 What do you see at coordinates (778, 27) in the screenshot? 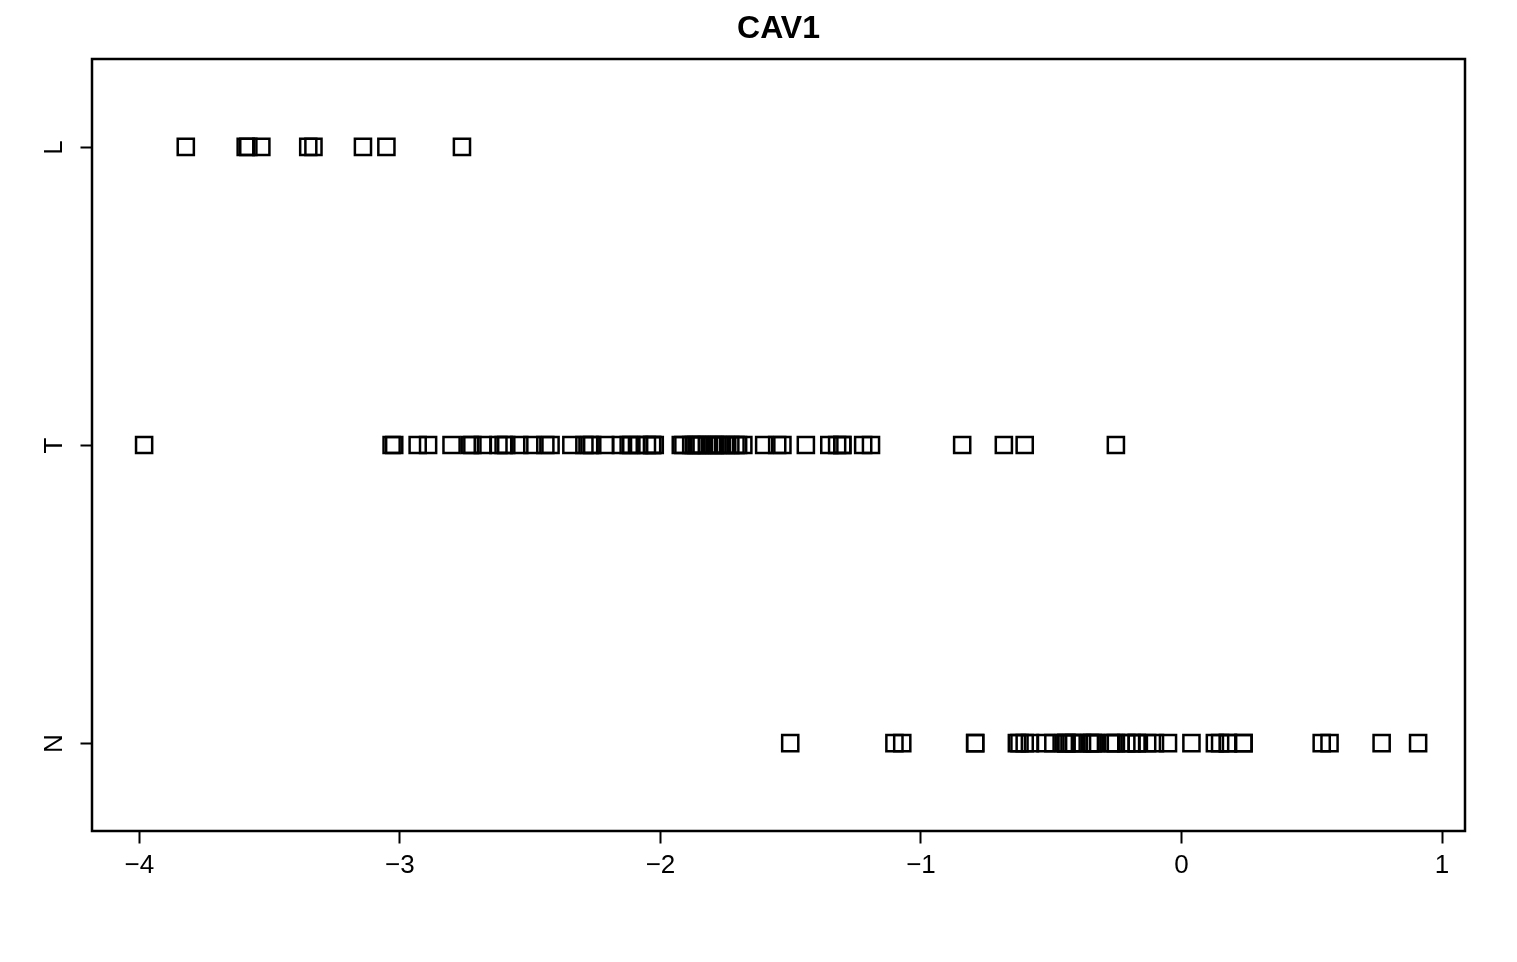
I see `chart-title: CAV1` at bounding box center [778, 27].